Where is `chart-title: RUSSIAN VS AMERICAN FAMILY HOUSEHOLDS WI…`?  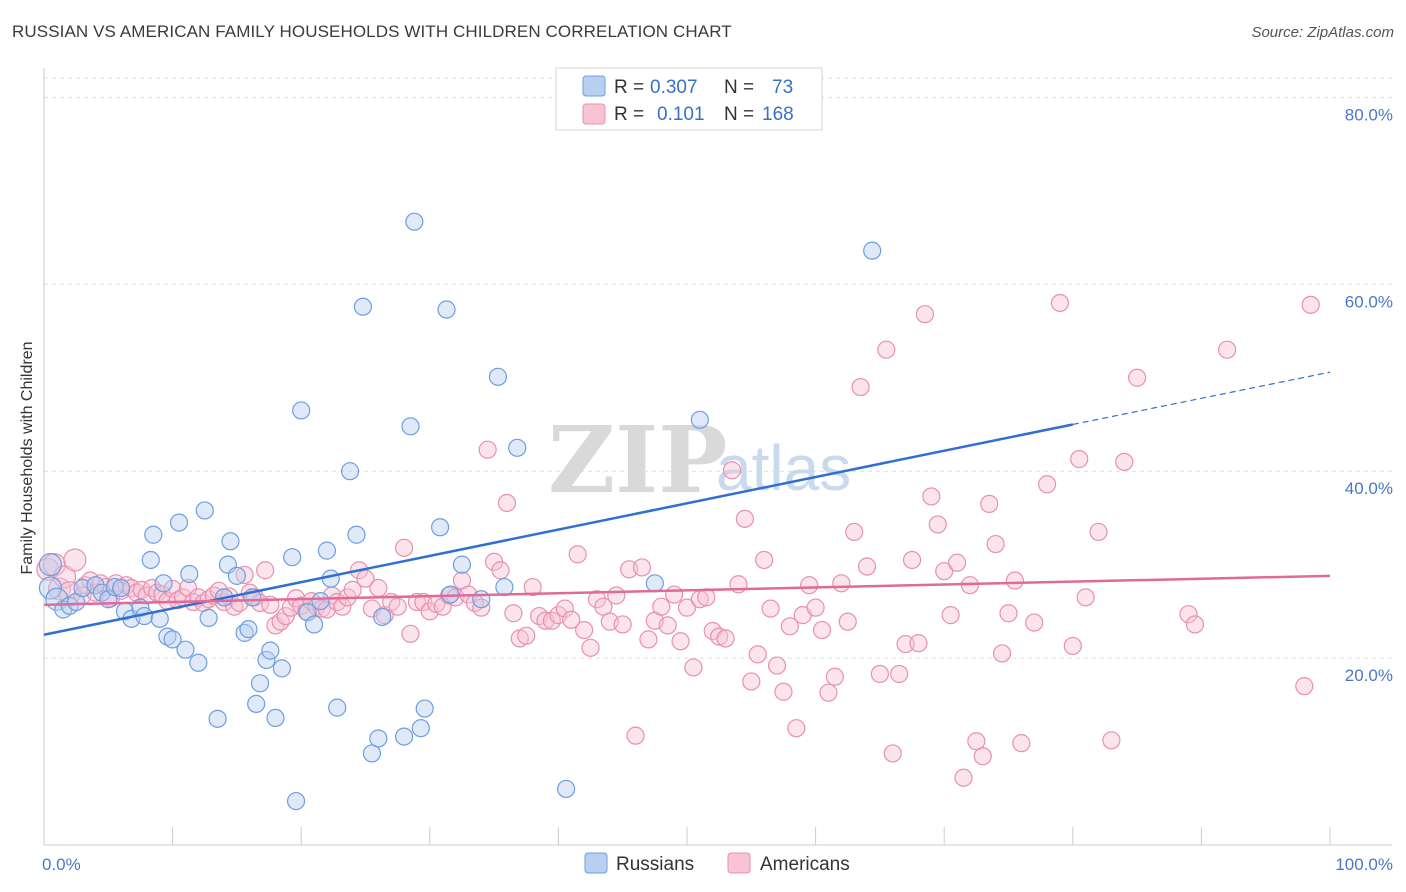
chart-title: RUSSIAN VS AMERICAN FAMILY HOUSEHOLDS WI… is located at coordinates (372, 31).